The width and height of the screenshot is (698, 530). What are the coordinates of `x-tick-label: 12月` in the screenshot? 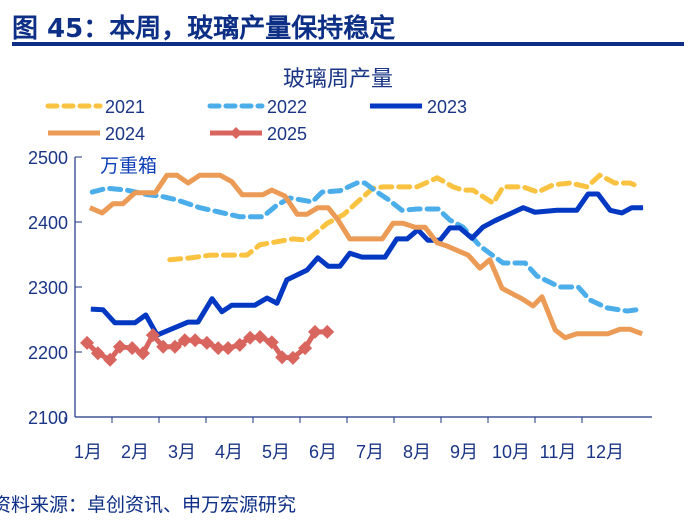 It's located at (605, 452).